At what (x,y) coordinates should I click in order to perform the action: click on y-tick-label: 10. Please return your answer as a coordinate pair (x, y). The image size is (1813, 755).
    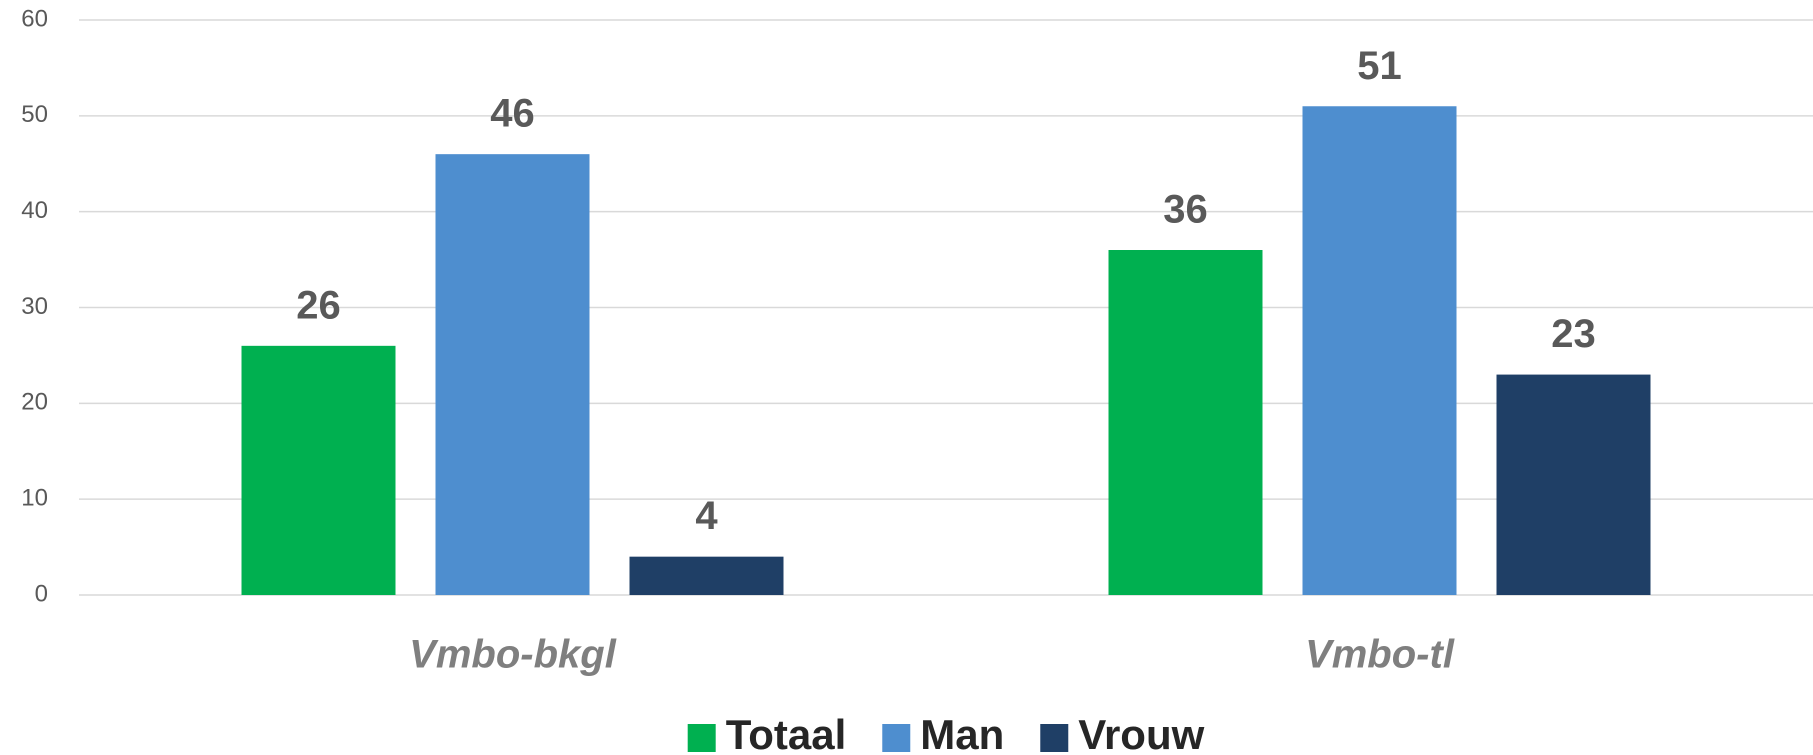
    Looking at the image, I should click on (34, 498).